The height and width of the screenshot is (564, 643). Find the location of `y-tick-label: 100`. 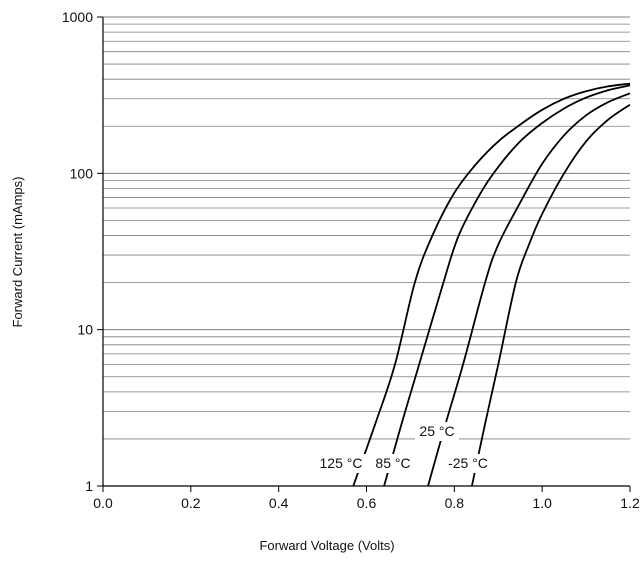

y-tick-label: 100 is located at coordinates (82, 173).